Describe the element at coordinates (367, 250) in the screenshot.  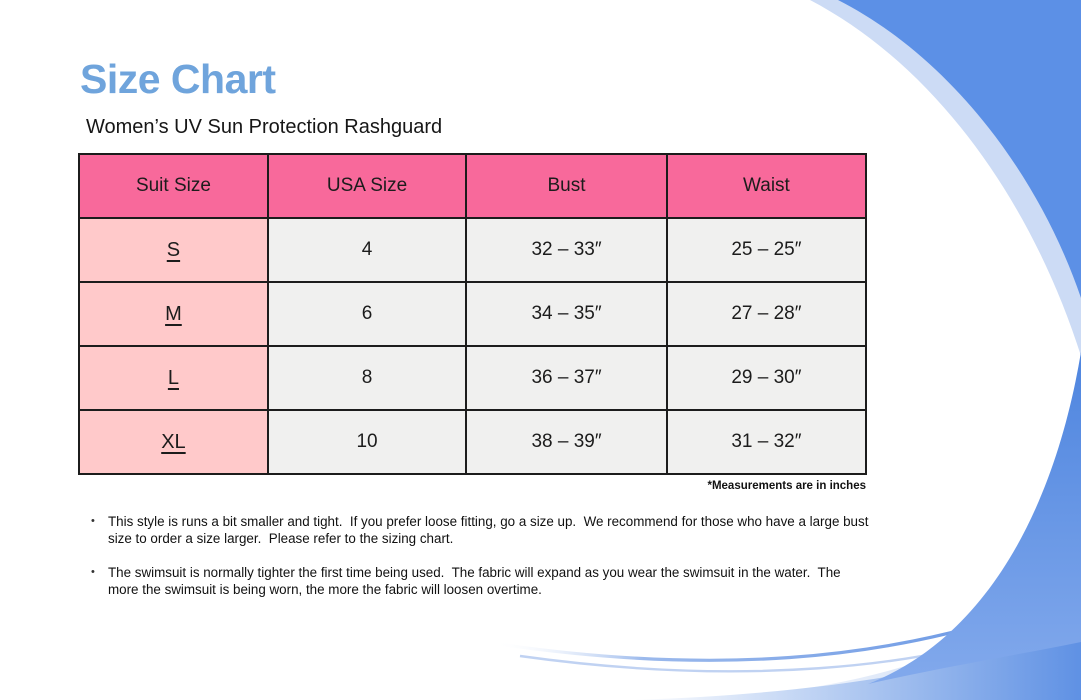
I see `cell-usa-size: 4` at that location.